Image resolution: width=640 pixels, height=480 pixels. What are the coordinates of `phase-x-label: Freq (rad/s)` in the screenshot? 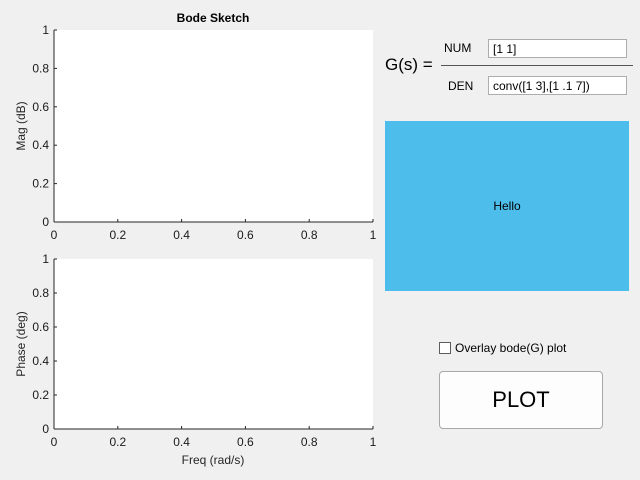 It's located at (213, 460).